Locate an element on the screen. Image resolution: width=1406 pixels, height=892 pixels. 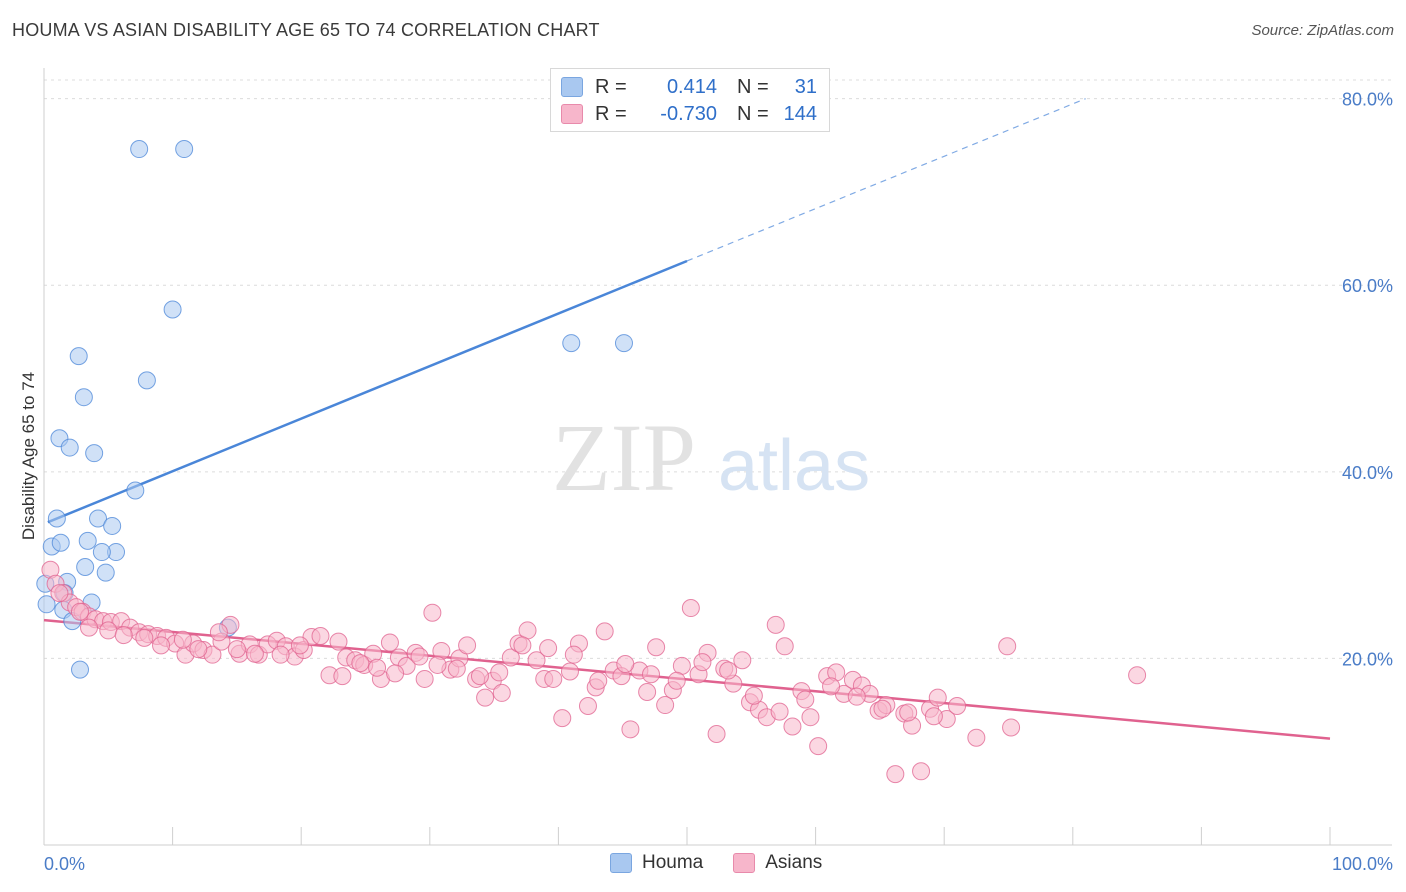
series-swatch-houma is located at coordinates (621, 863).